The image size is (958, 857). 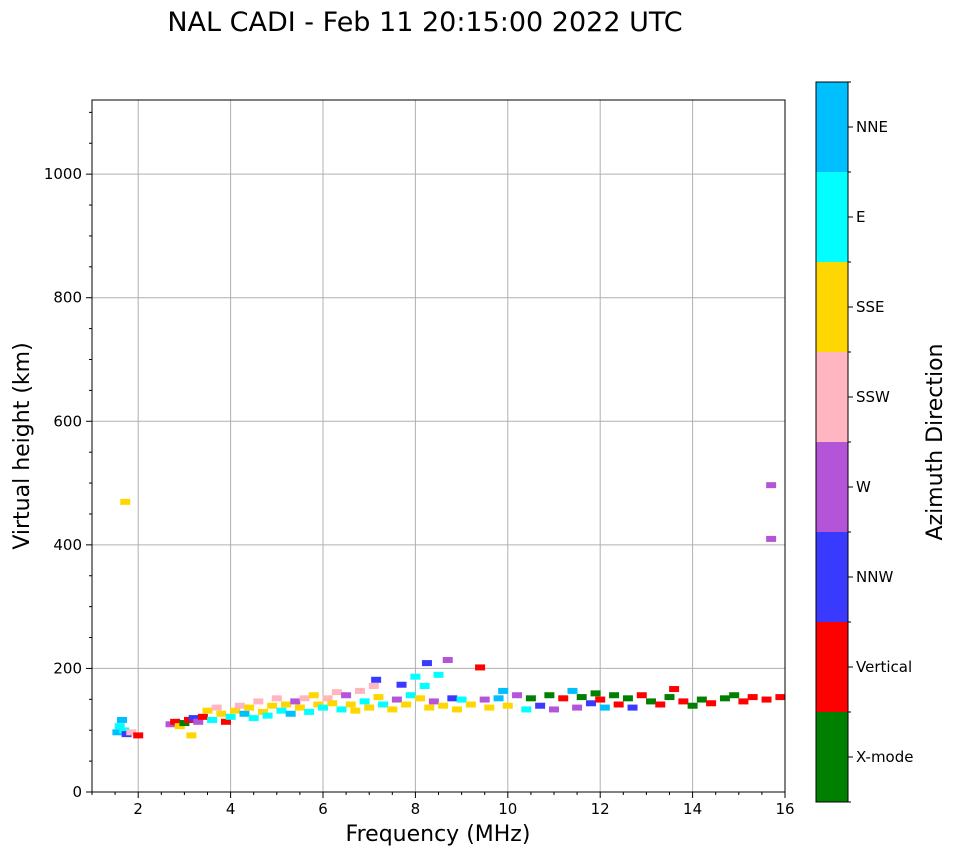 What do you see at coordinates (22, 445) in the screenshot?
I see `y-axis-label: Virtual height (km)` at bounding box center [22, 445].